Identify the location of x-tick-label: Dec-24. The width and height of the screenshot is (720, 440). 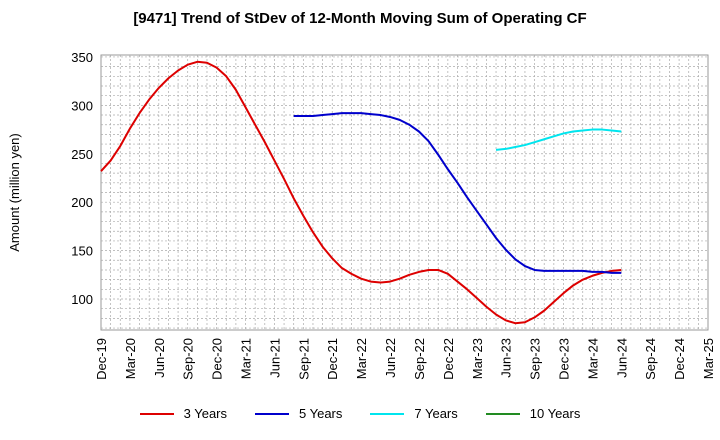
(679, 359).